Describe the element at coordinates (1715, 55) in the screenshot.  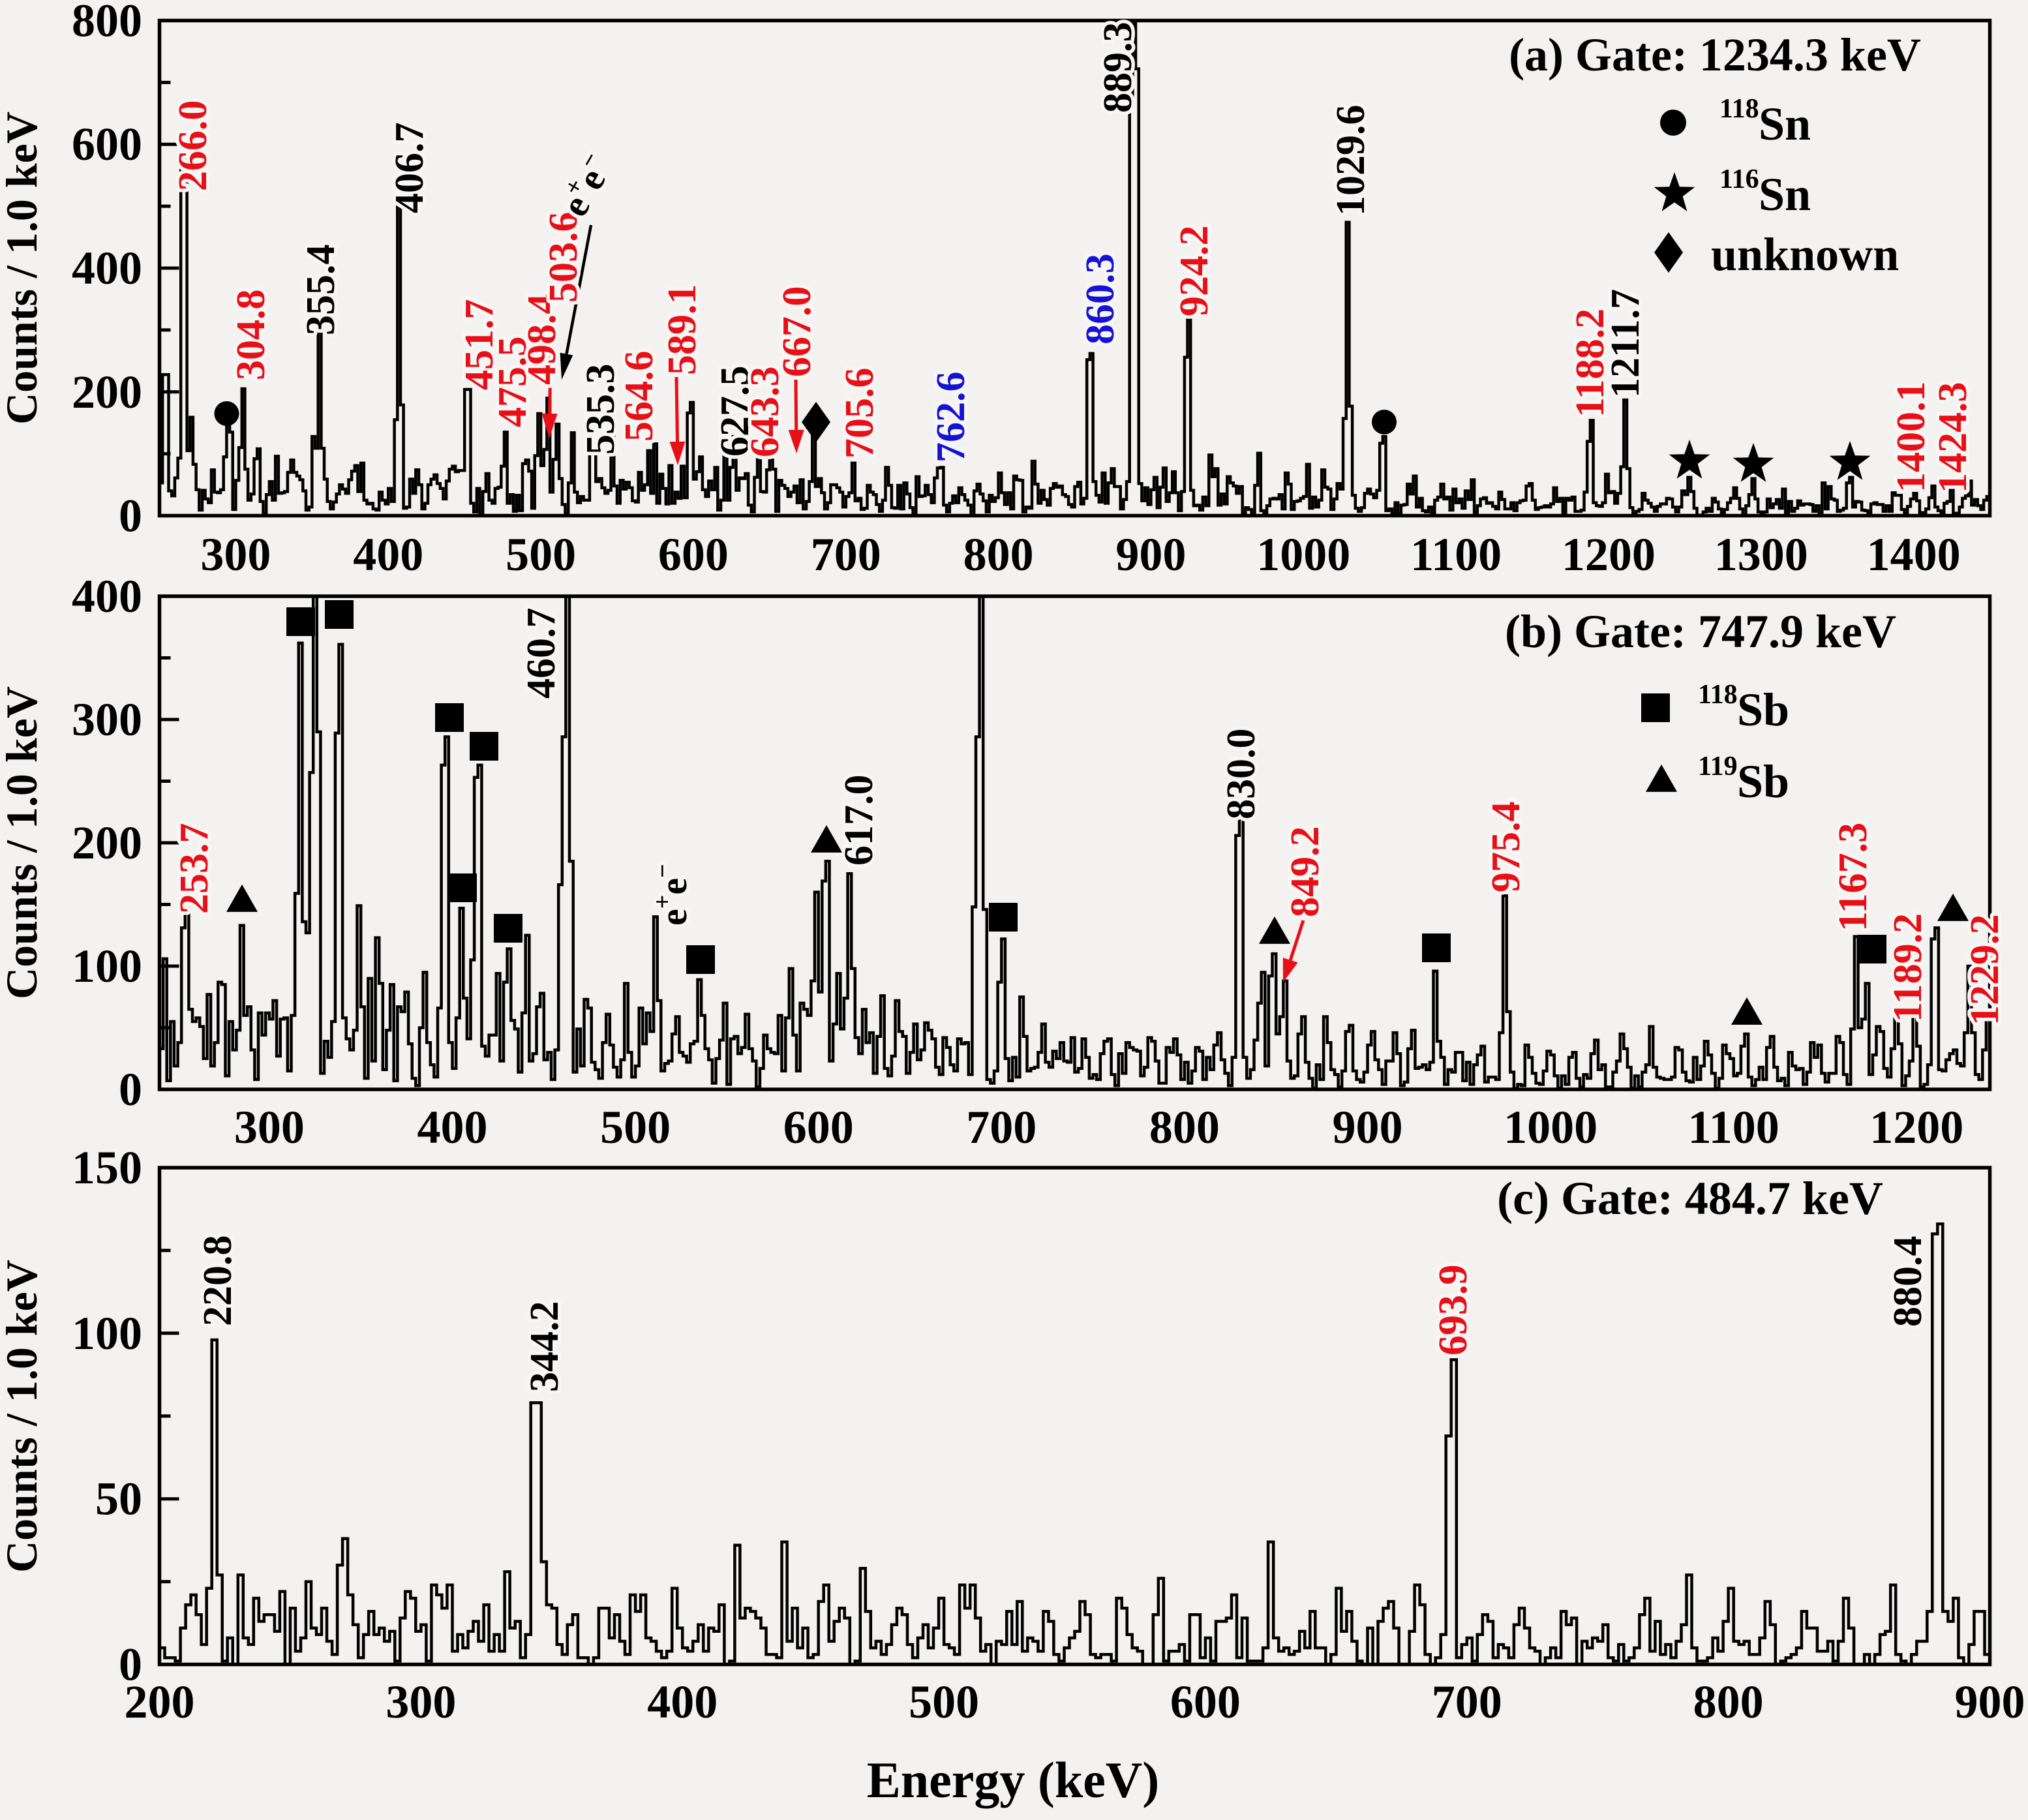
I see `svg-text: (a) Gate: 1234.3 keV` at that location.